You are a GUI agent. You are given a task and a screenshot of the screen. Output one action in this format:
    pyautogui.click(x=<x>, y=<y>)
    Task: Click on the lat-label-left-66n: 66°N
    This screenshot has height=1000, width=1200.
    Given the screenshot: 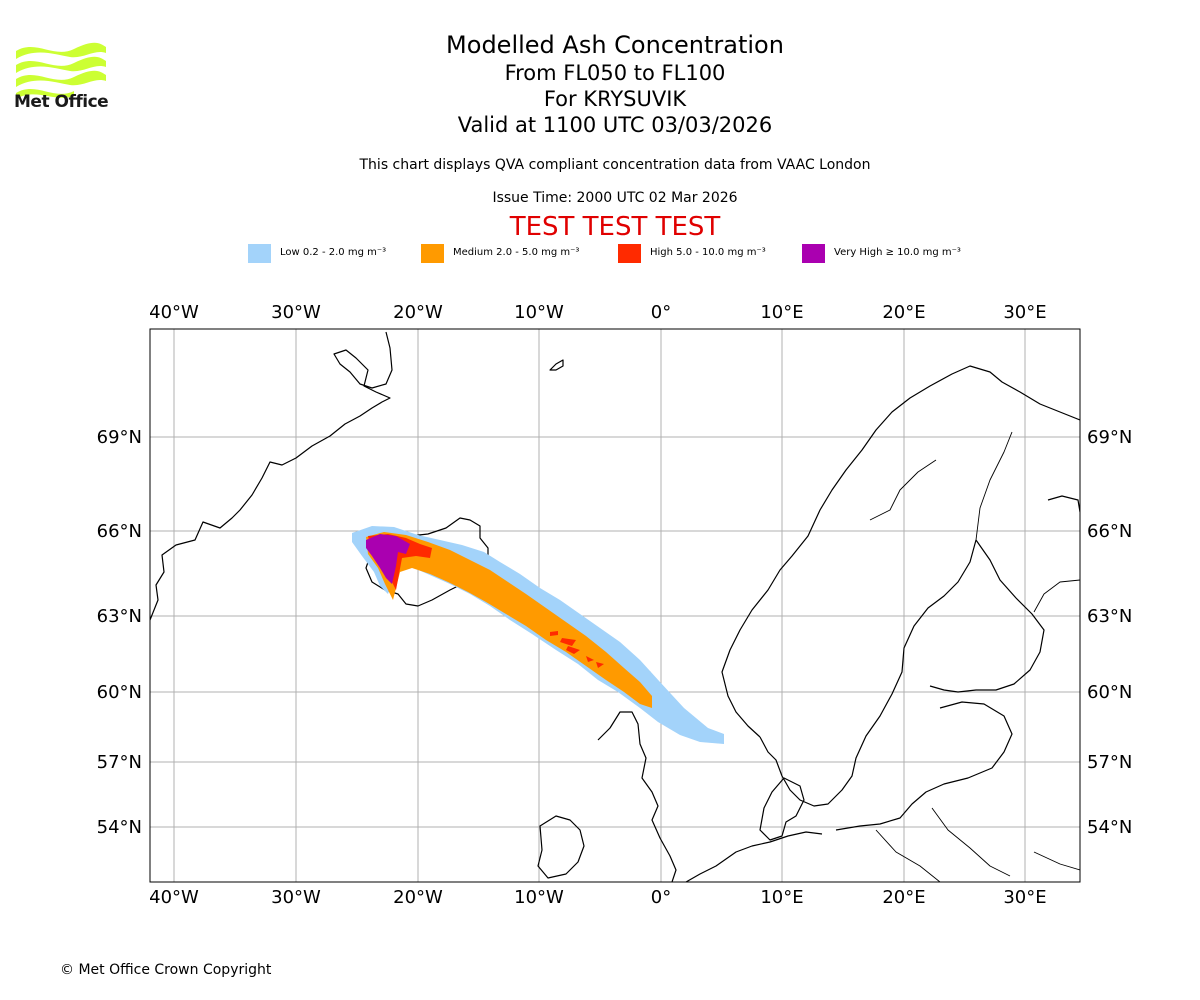 What is the action you would take?
    pyautogui.click(x=119, y=531)
    